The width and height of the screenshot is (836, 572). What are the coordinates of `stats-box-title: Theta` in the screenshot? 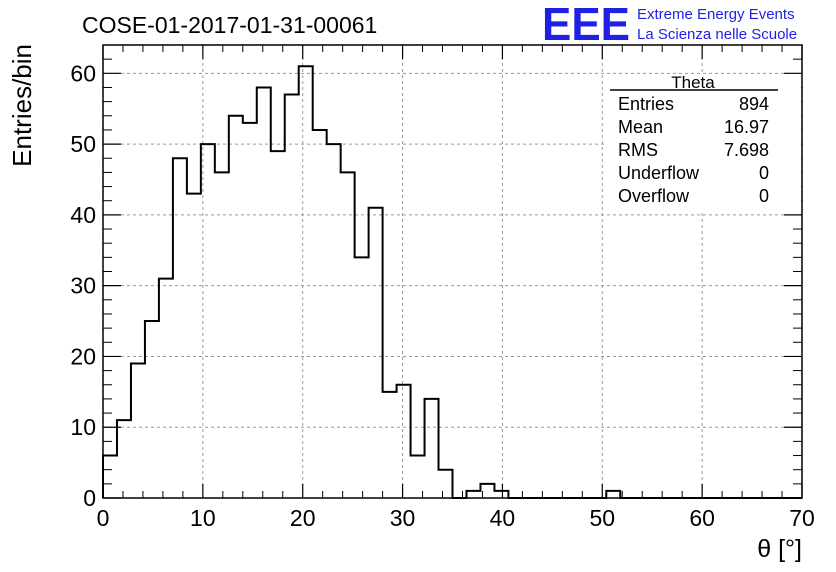 It's located at (693, 82).